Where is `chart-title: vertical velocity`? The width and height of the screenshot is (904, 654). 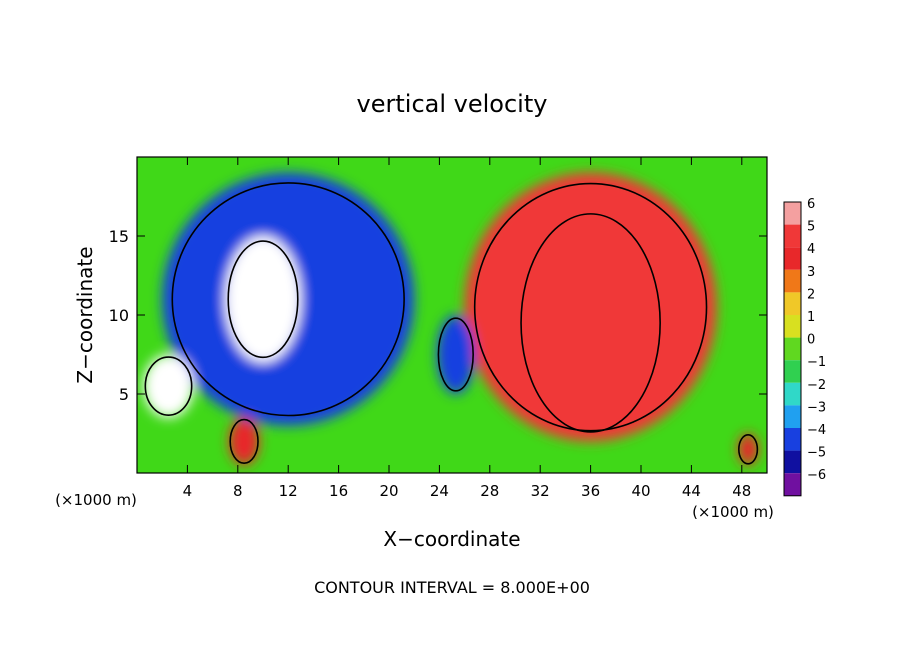
chart-title: vertical velocity is located at coordinates (452, 104).